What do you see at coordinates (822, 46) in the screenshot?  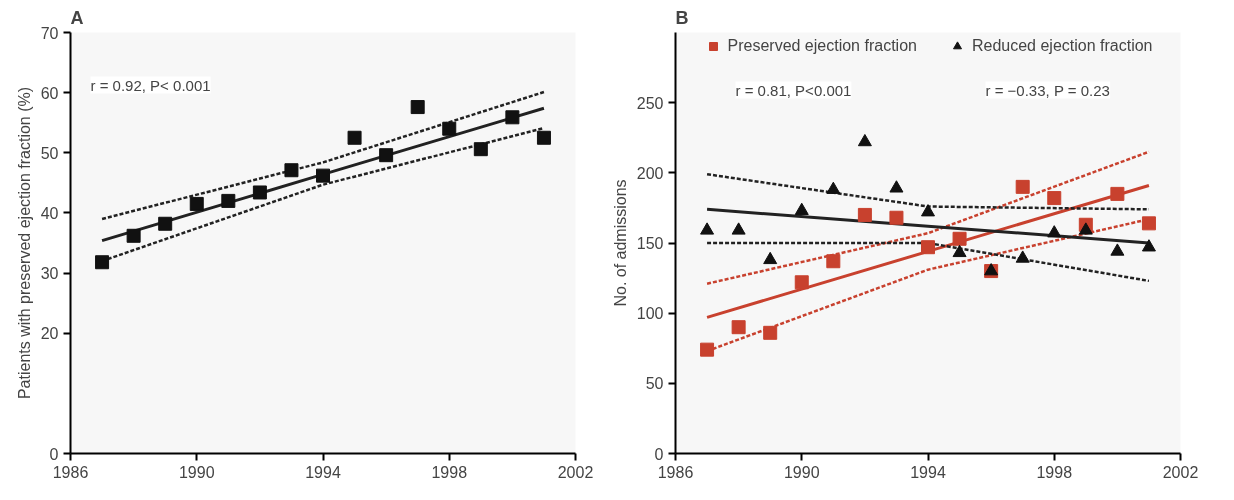 I see `legend-label: Preserved ejection fraction` at bounding box center [822, 46].